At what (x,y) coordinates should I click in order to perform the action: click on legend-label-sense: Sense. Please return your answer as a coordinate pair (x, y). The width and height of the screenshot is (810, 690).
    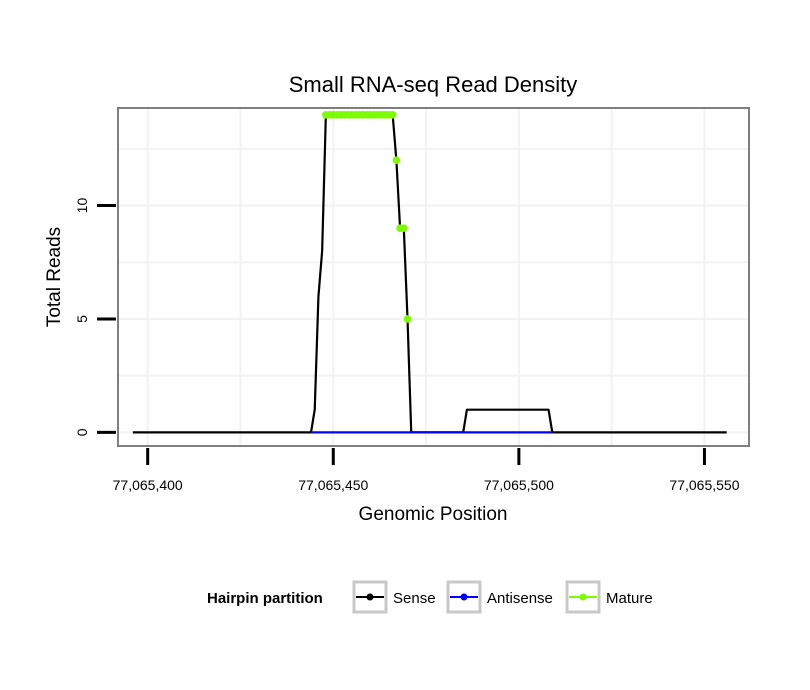
    Looking at the image, I should click on (414, 598).